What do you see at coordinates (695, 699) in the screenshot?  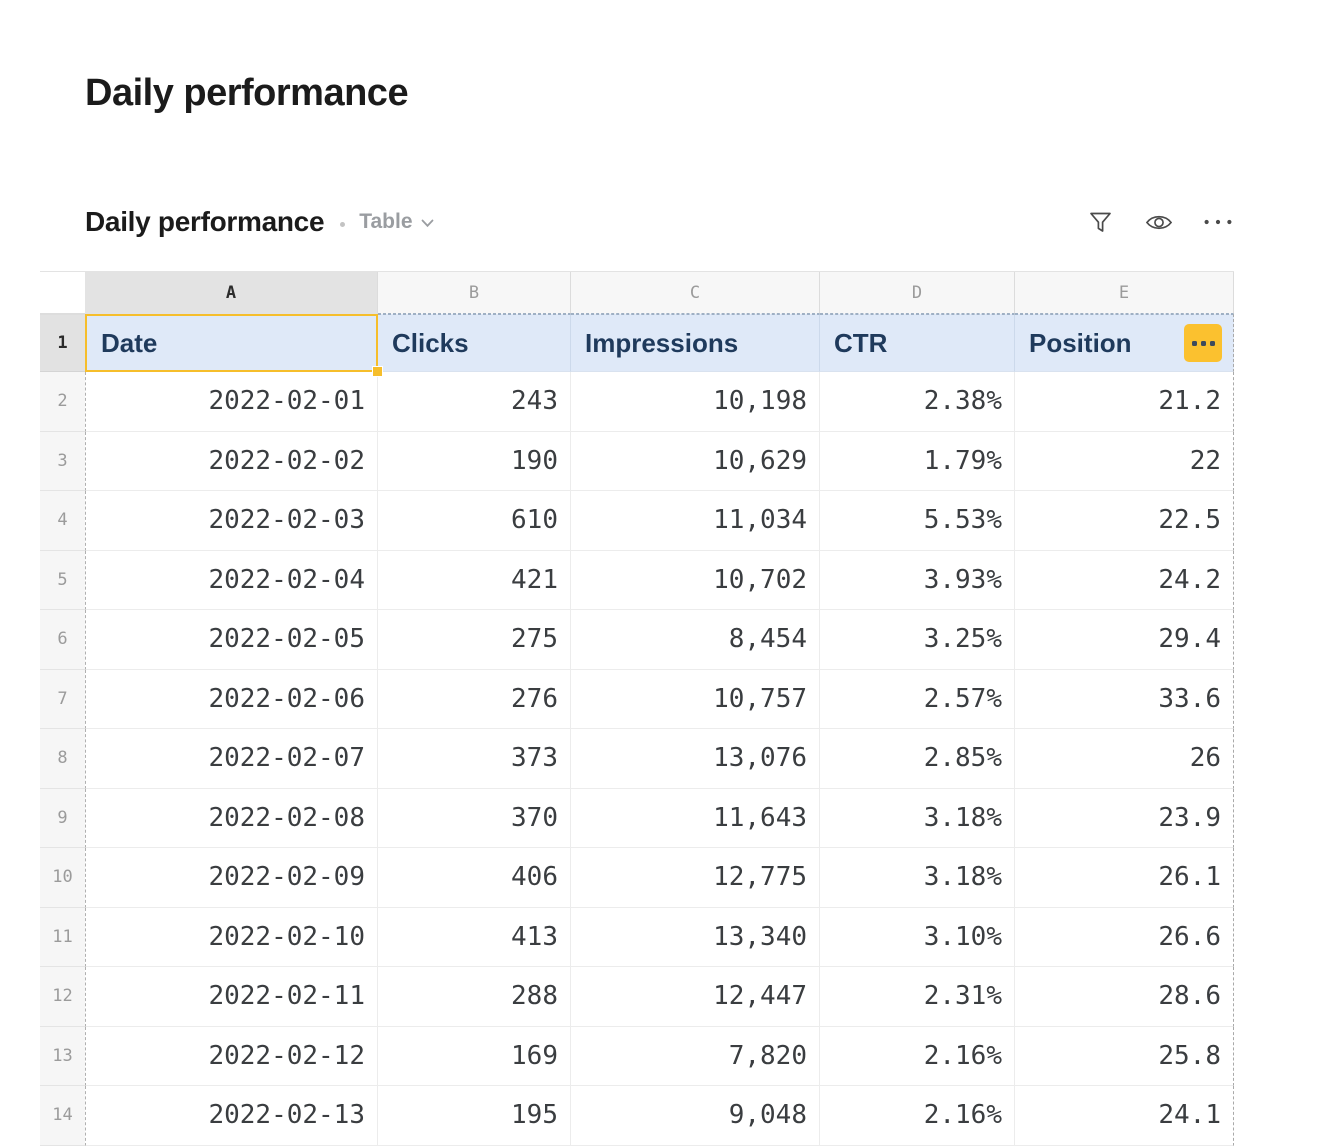 I see `cell-impressions: 10,757` at bounding box center [695, 699].